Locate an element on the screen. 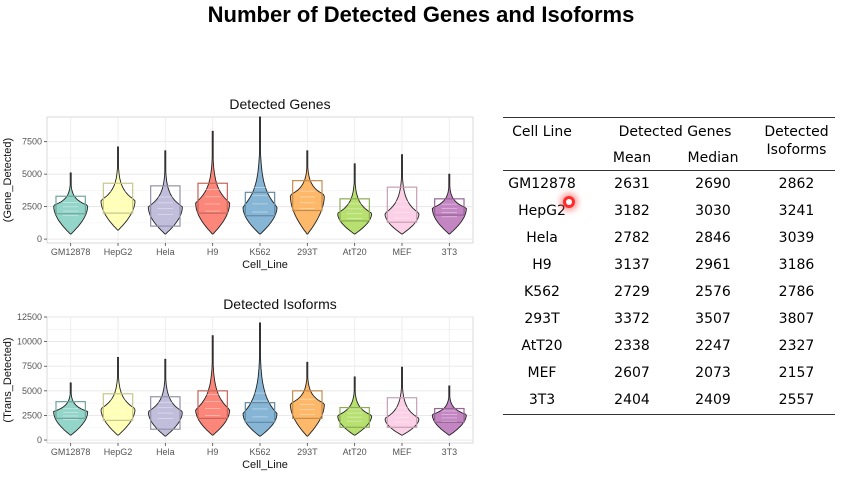 The height and width of the screenshot is (480, 842). mouse-cursor-indicator is located at coordinates (569, 202).